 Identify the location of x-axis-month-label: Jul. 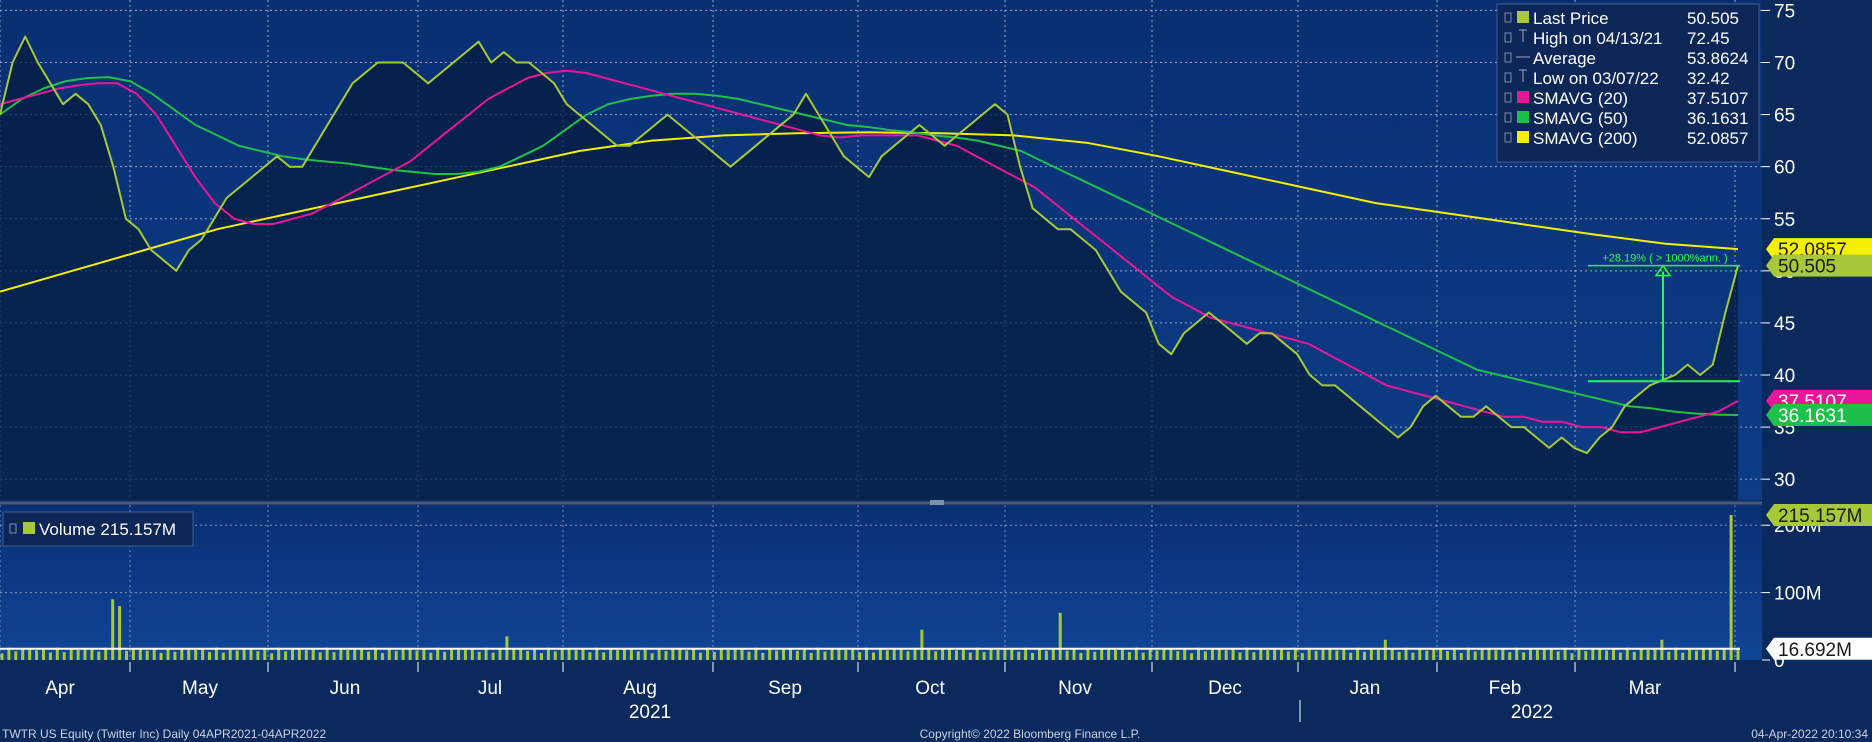
(490, 688).